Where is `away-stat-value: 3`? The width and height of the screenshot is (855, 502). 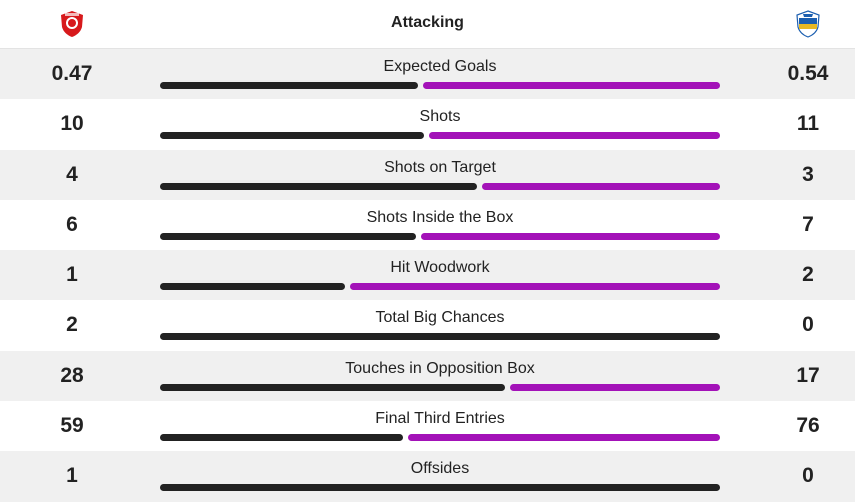
away-stat-value: 3 is located at coordinates (808, 174).